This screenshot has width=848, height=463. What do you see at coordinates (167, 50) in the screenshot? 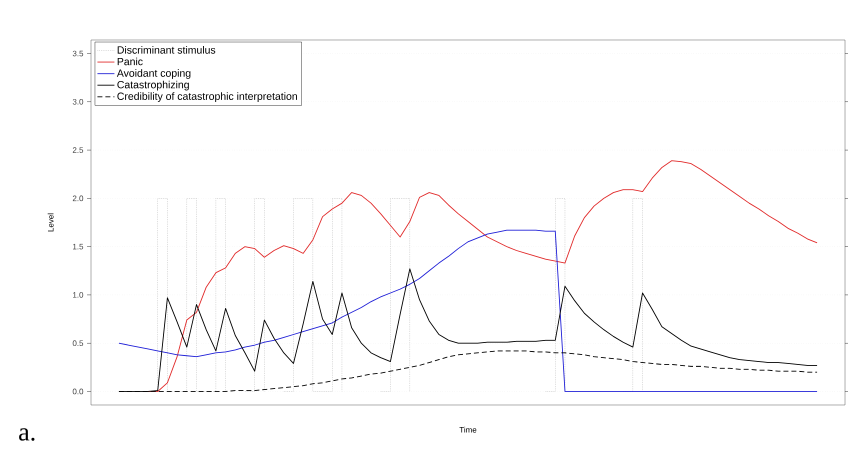
I see `legend-label: Discriminant stimulus` at bounding box center [167, 50].